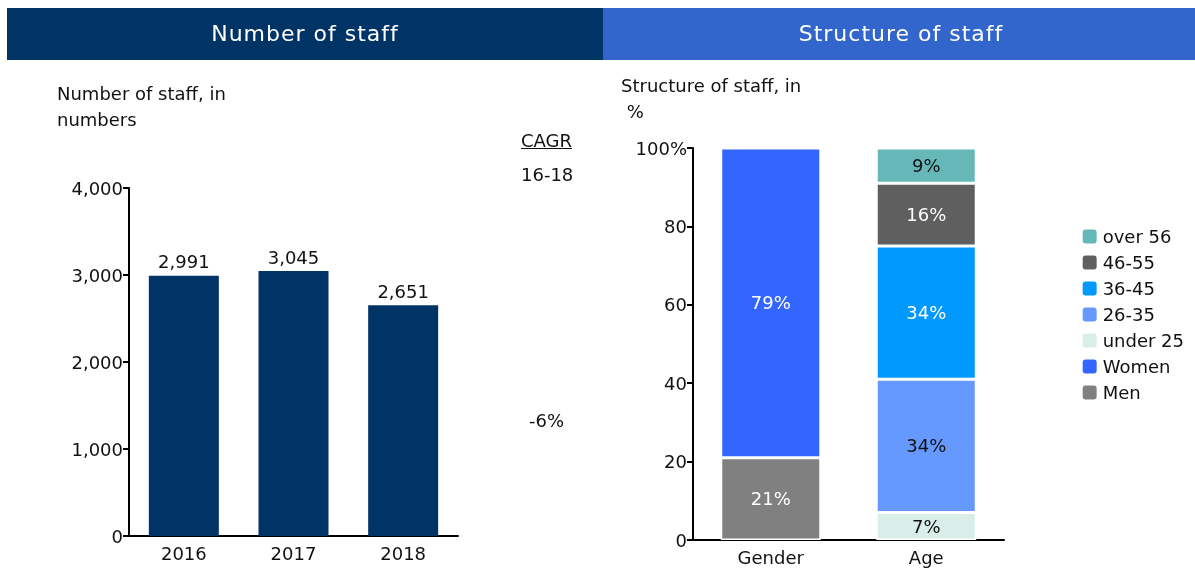 The height and width of the screenshot is (569, 1195). I want to click on text: 16-18, so click(547, 174).